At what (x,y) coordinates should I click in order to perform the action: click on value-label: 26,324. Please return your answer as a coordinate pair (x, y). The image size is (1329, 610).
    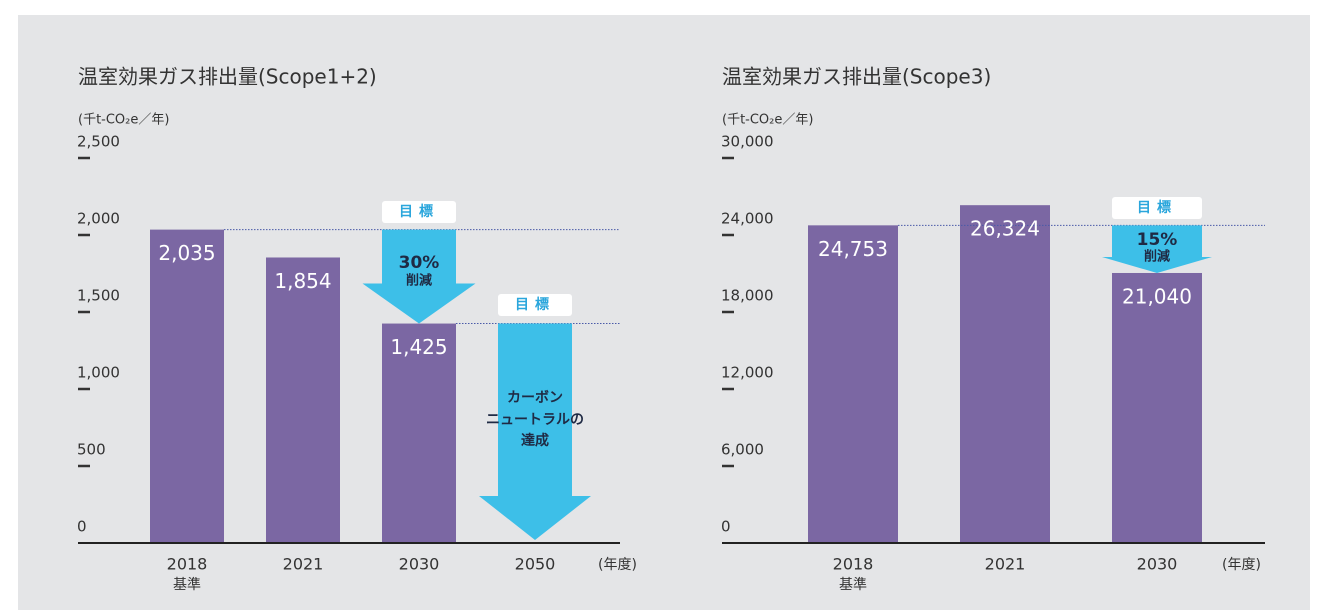
    Looking at the image, I should click on (1005, 229).